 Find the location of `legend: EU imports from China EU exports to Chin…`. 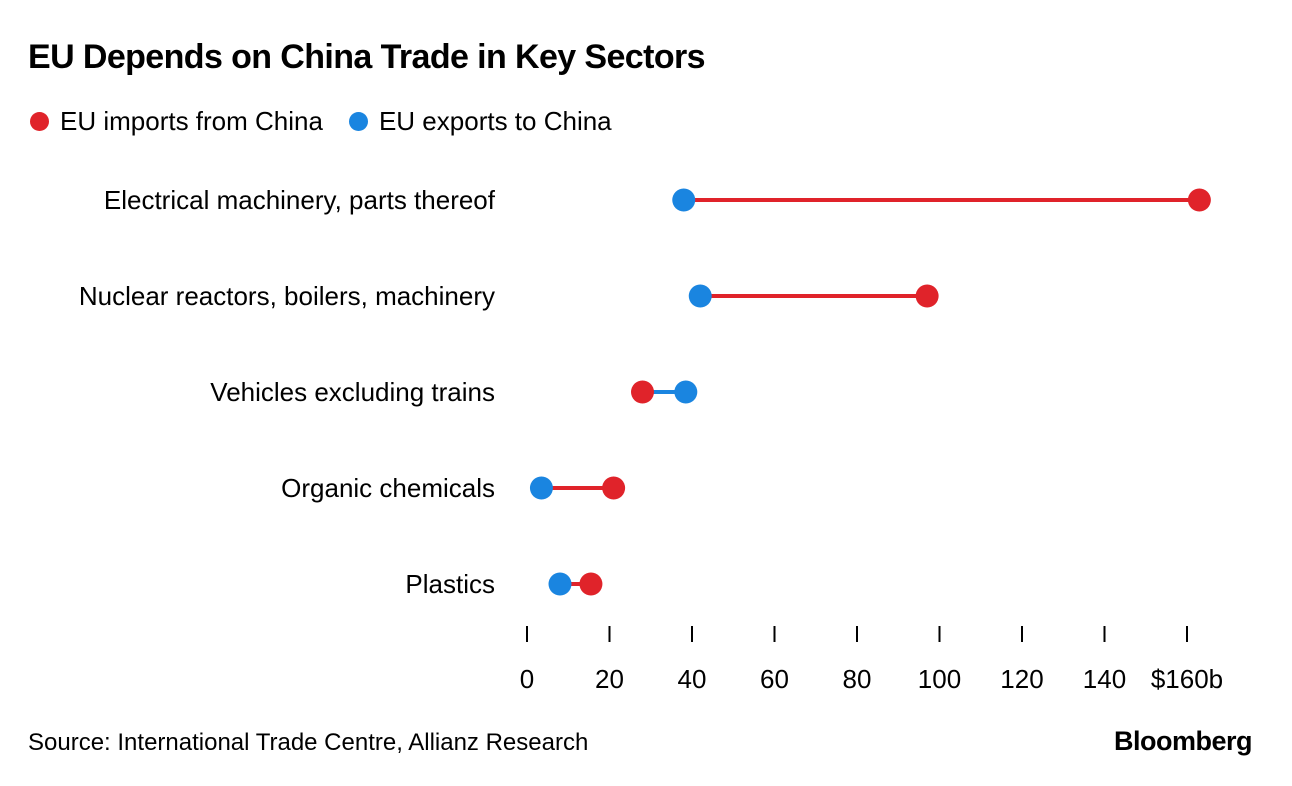

legend: EU imports from China EU exports to Chin… is located at coordinates (334, 121).